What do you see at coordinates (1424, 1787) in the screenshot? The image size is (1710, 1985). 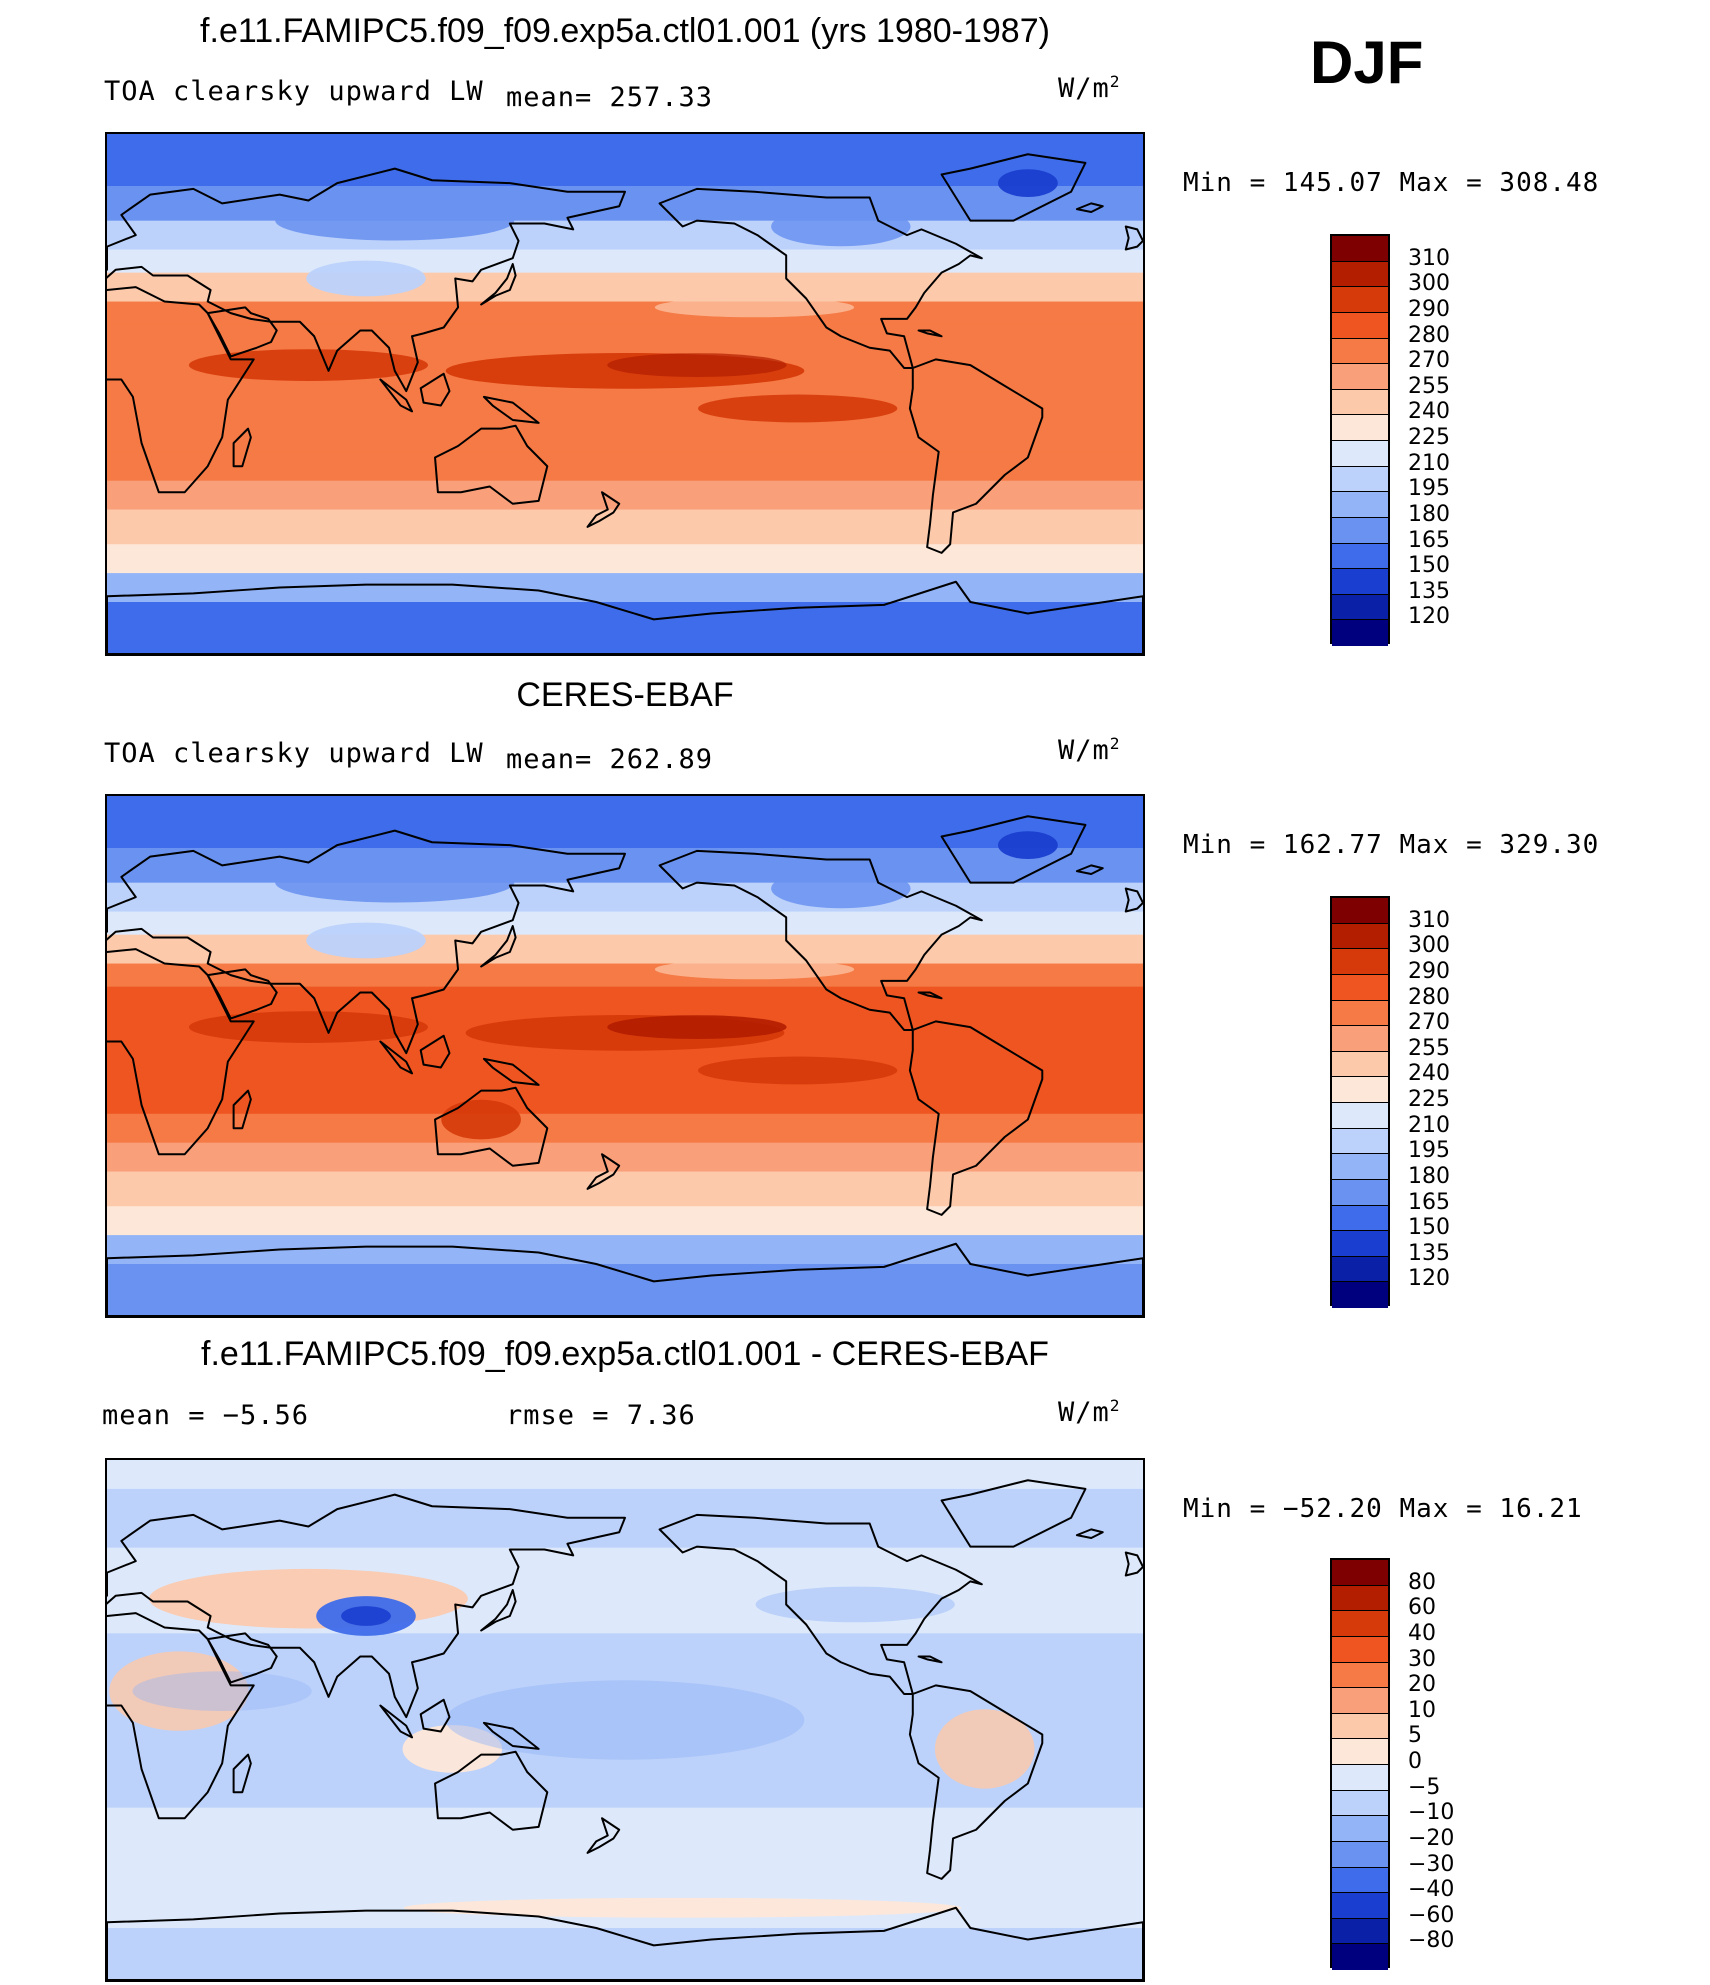 I see `colorbar-tick-label: −5` at bounding box center [1424, 1787].